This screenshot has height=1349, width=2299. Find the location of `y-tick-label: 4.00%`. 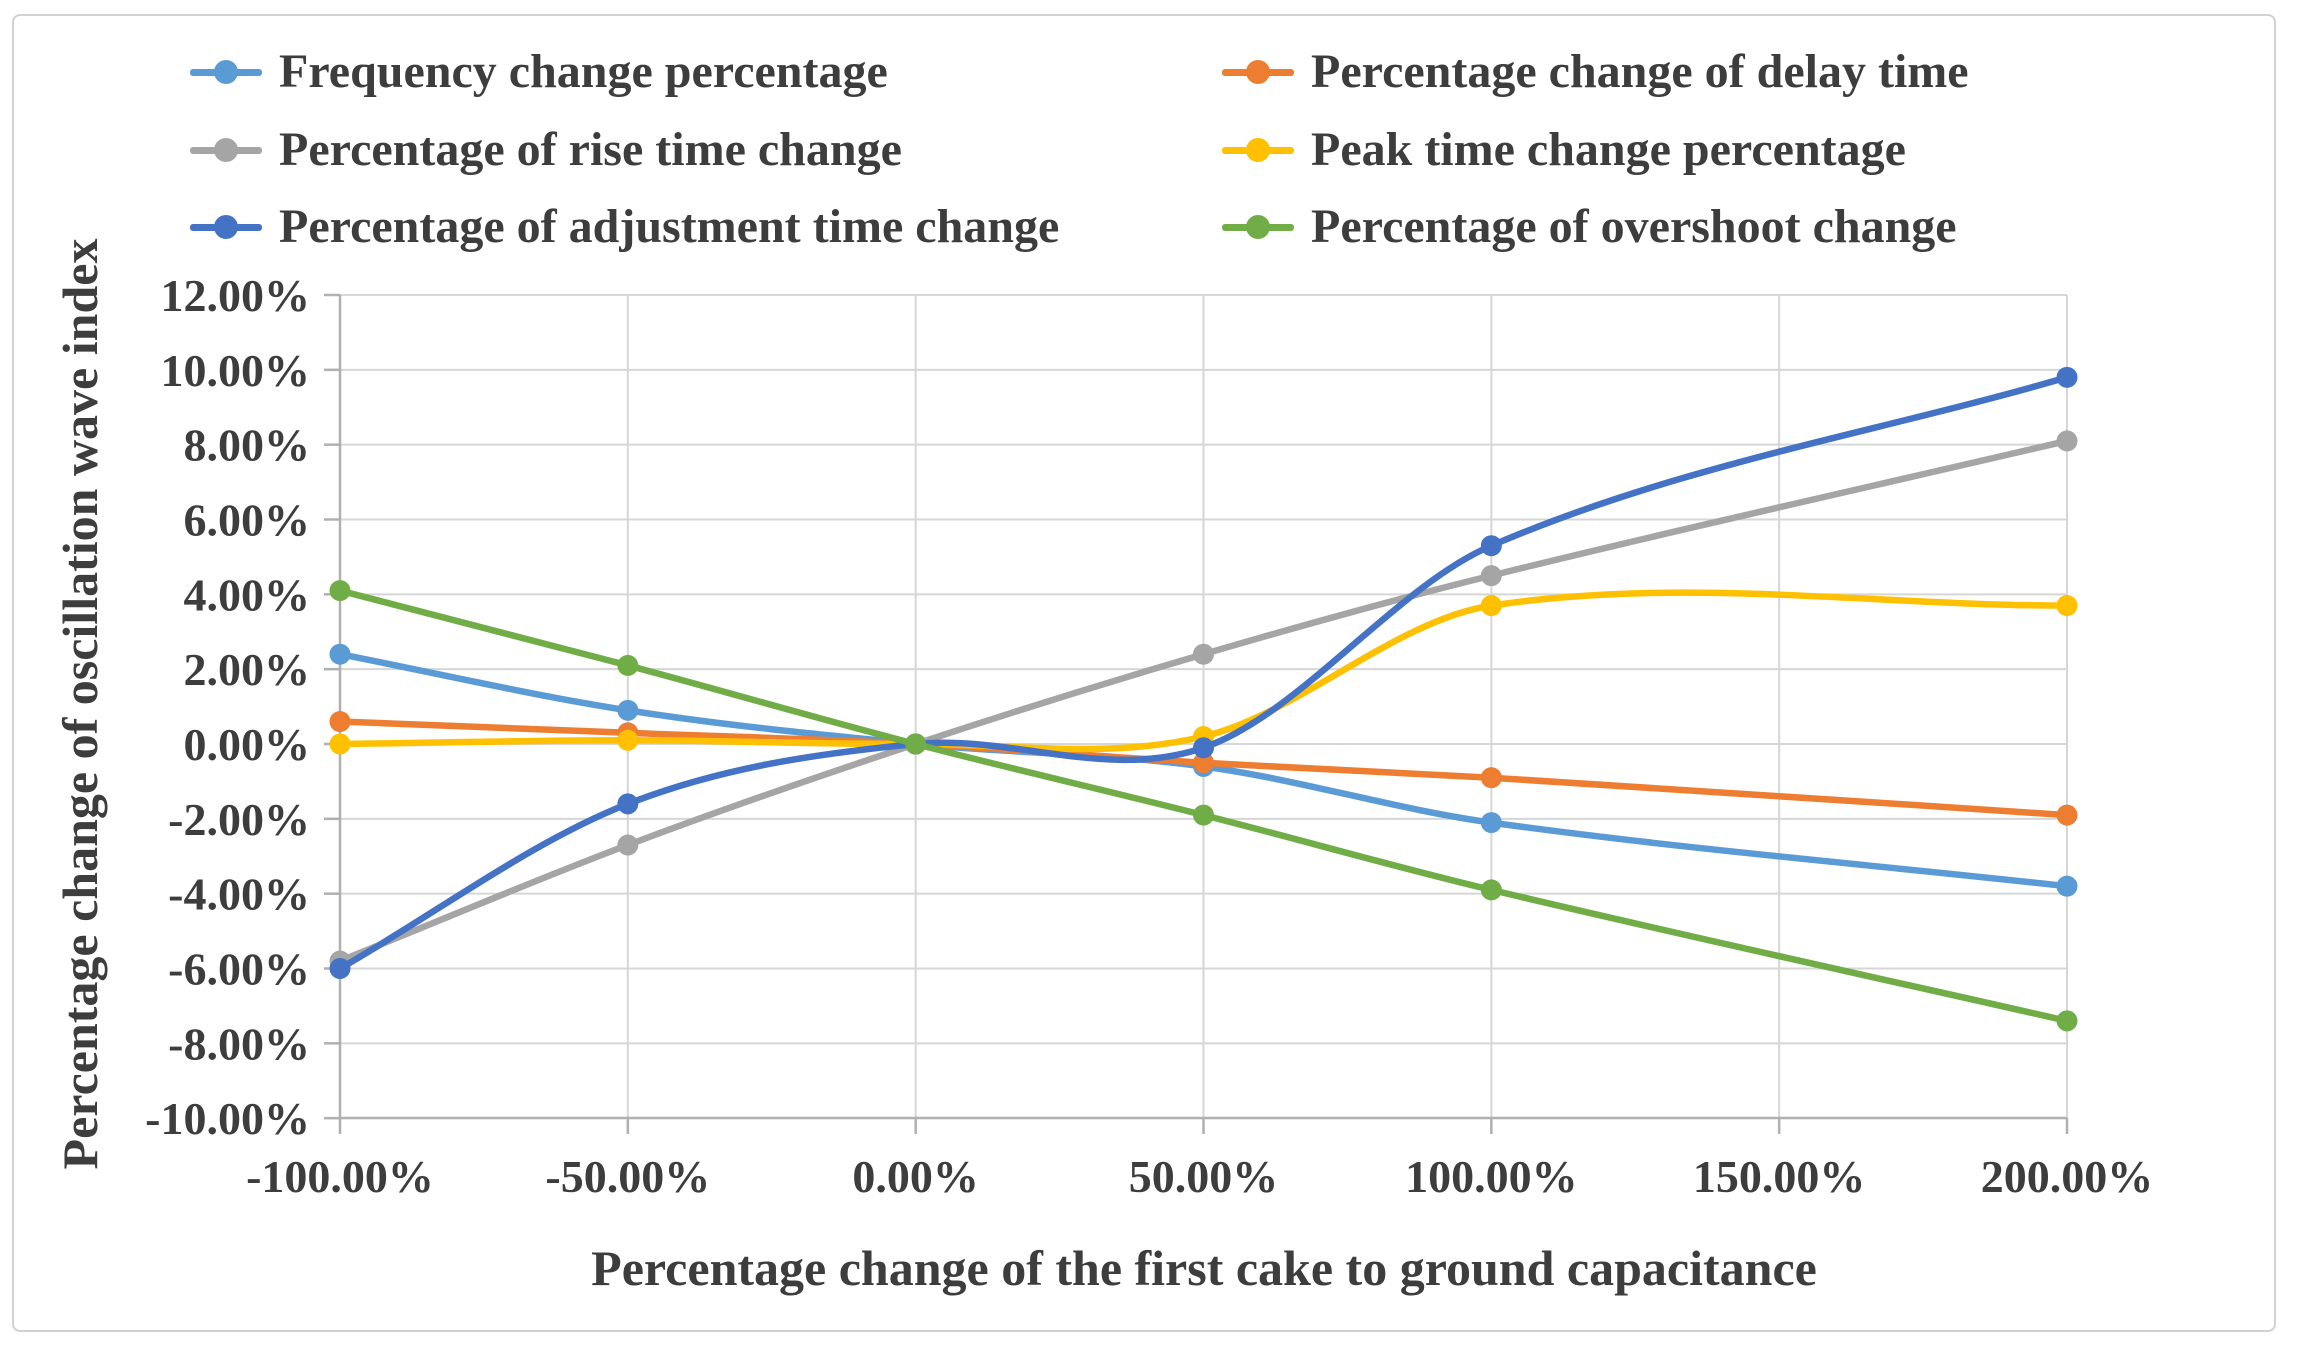

y-tick-label: 4.00% is located at coordinates (247, 594).